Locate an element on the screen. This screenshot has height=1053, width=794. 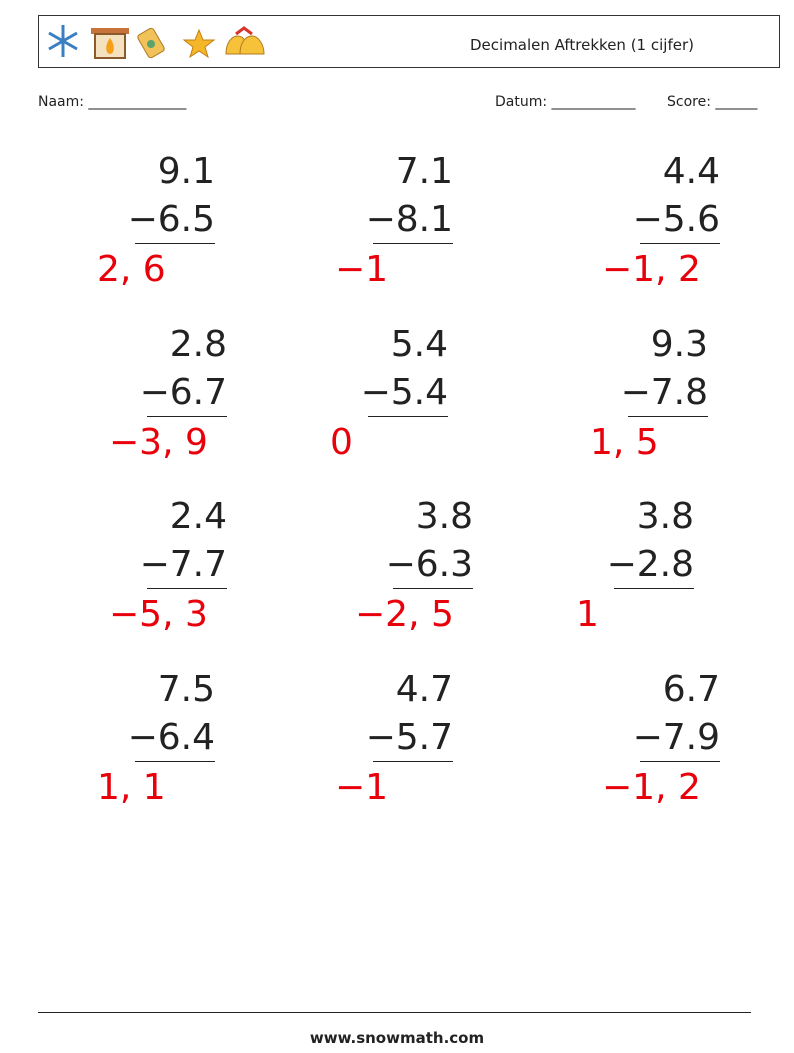
minuend: 7.1 is located at coordinates (424, 171).